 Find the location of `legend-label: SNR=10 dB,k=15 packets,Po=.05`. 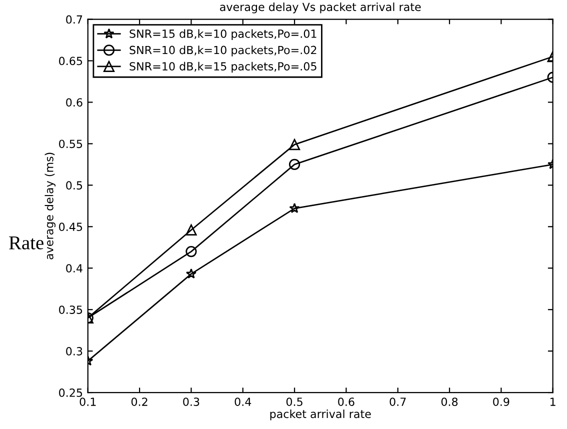

legend-label: SNR=10 dB,k=15 packets,Po=.05 is located at coordinates (223, 67).